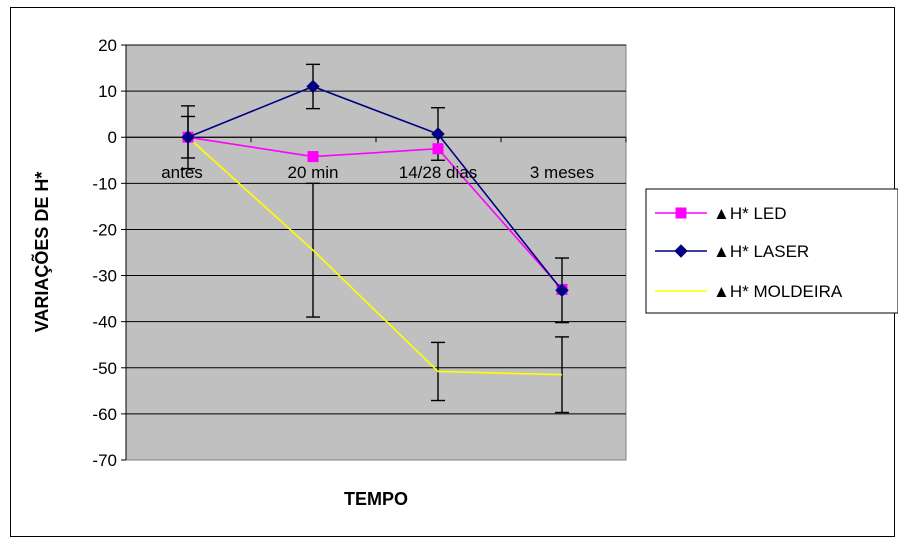 Image resolution: width=898 pixels, height=542 pixels. I want to click on y-tick-label: -30, so click(104, 276).